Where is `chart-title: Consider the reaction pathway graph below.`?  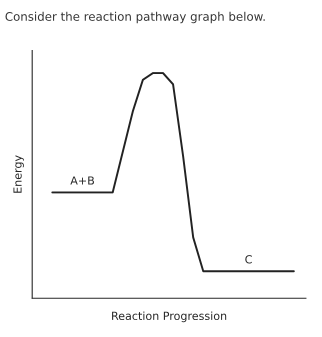
chart-title: Consider the reaction pathway graph below. is located at coordinates (135, 18).